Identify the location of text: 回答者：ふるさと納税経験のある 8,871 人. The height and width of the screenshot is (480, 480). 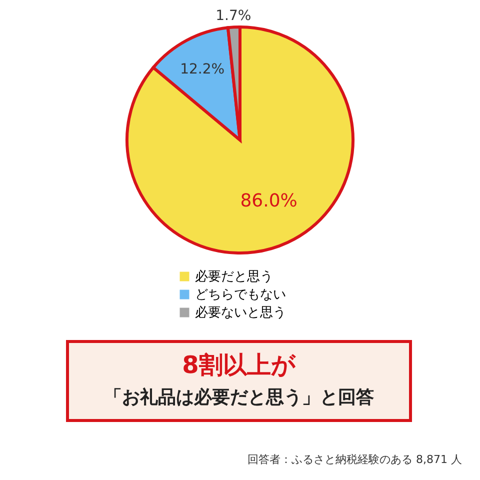
(355, 459).